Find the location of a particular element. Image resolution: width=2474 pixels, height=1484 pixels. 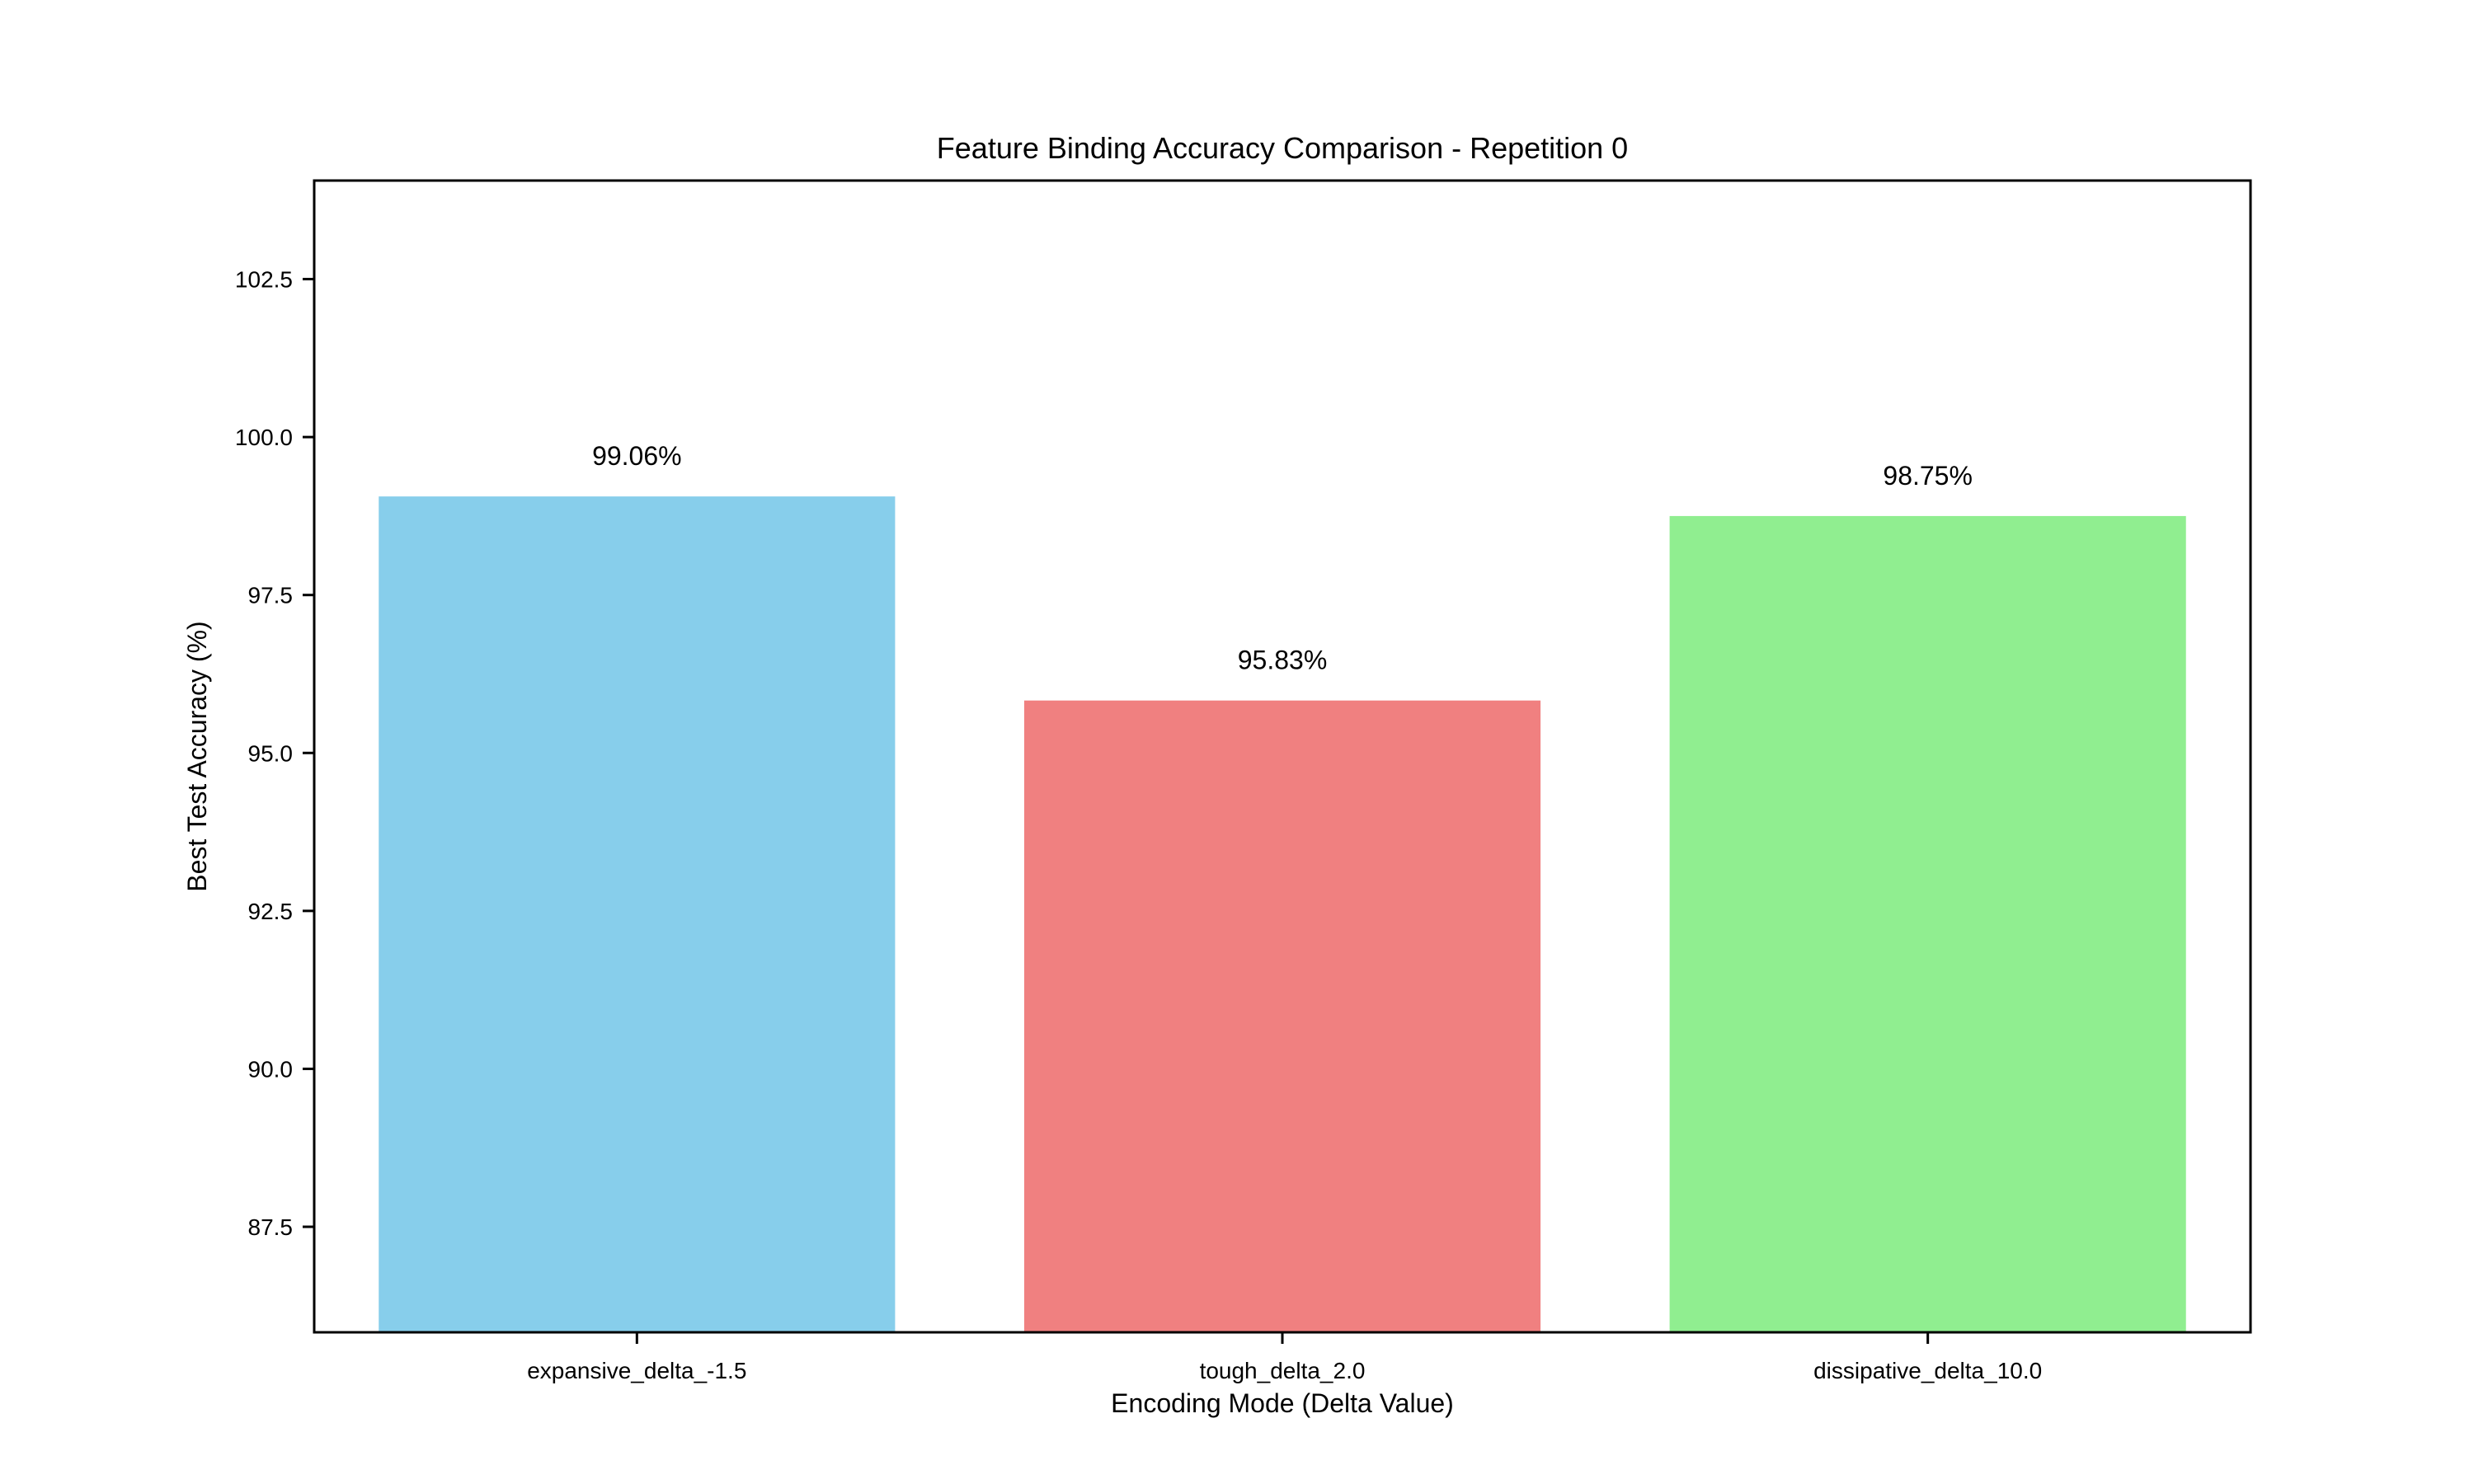

y-tick-label: 95.0 is located at coordinates (271, 753).